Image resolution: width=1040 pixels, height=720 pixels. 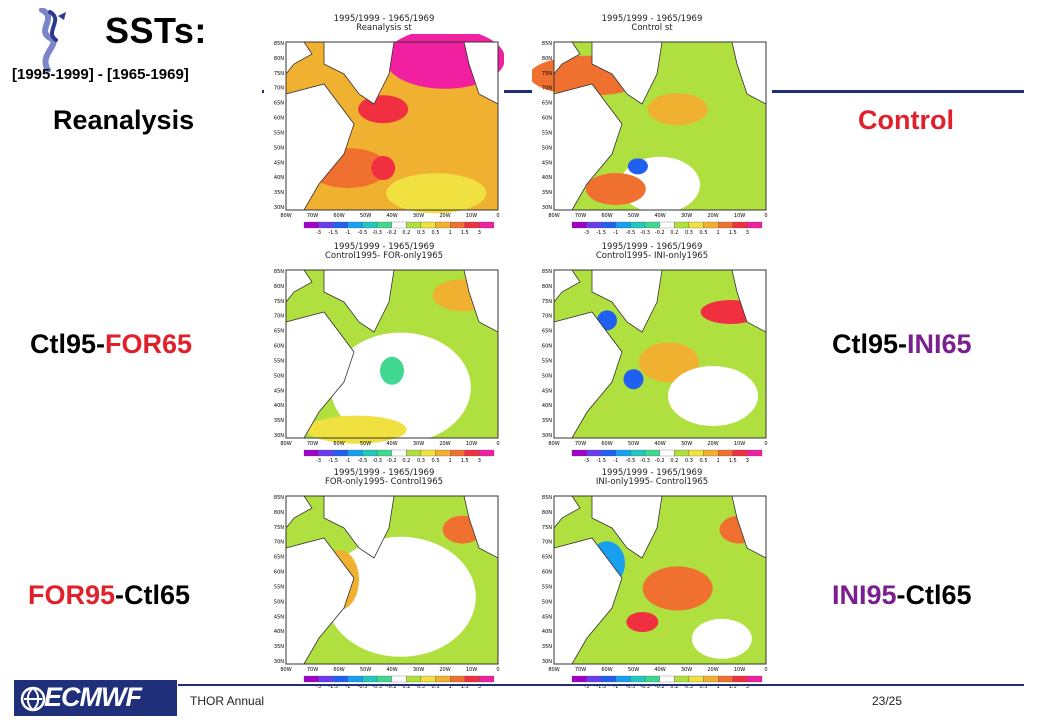 What do you see at coordinates (704, 232) in the screenshot?
I see `colorbar-tick-label: 0.5` at bounding box center [704, 232].